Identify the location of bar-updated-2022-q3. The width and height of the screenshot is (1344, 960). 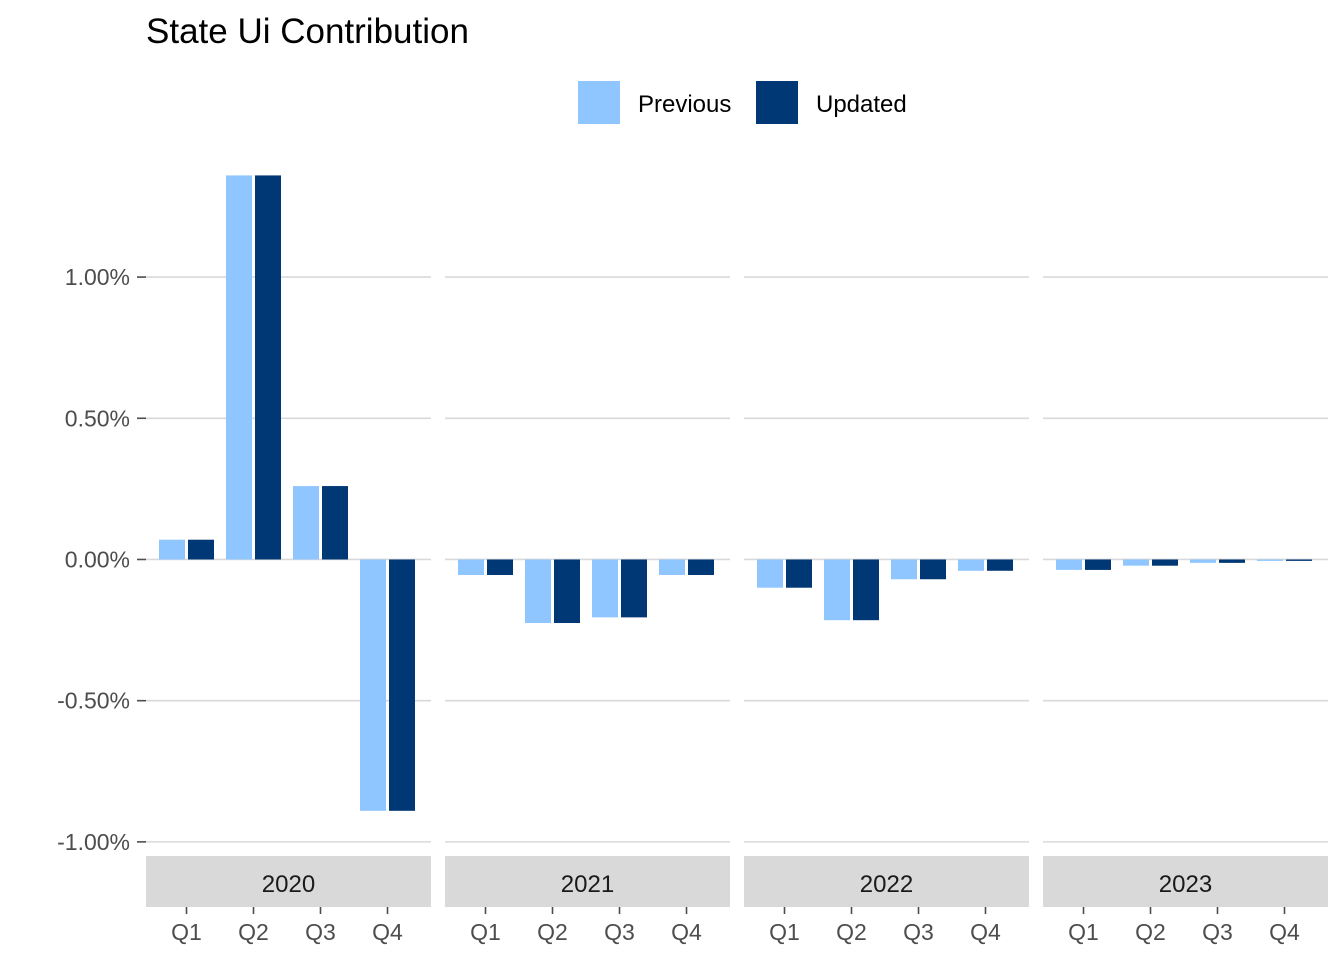
(933, 569).